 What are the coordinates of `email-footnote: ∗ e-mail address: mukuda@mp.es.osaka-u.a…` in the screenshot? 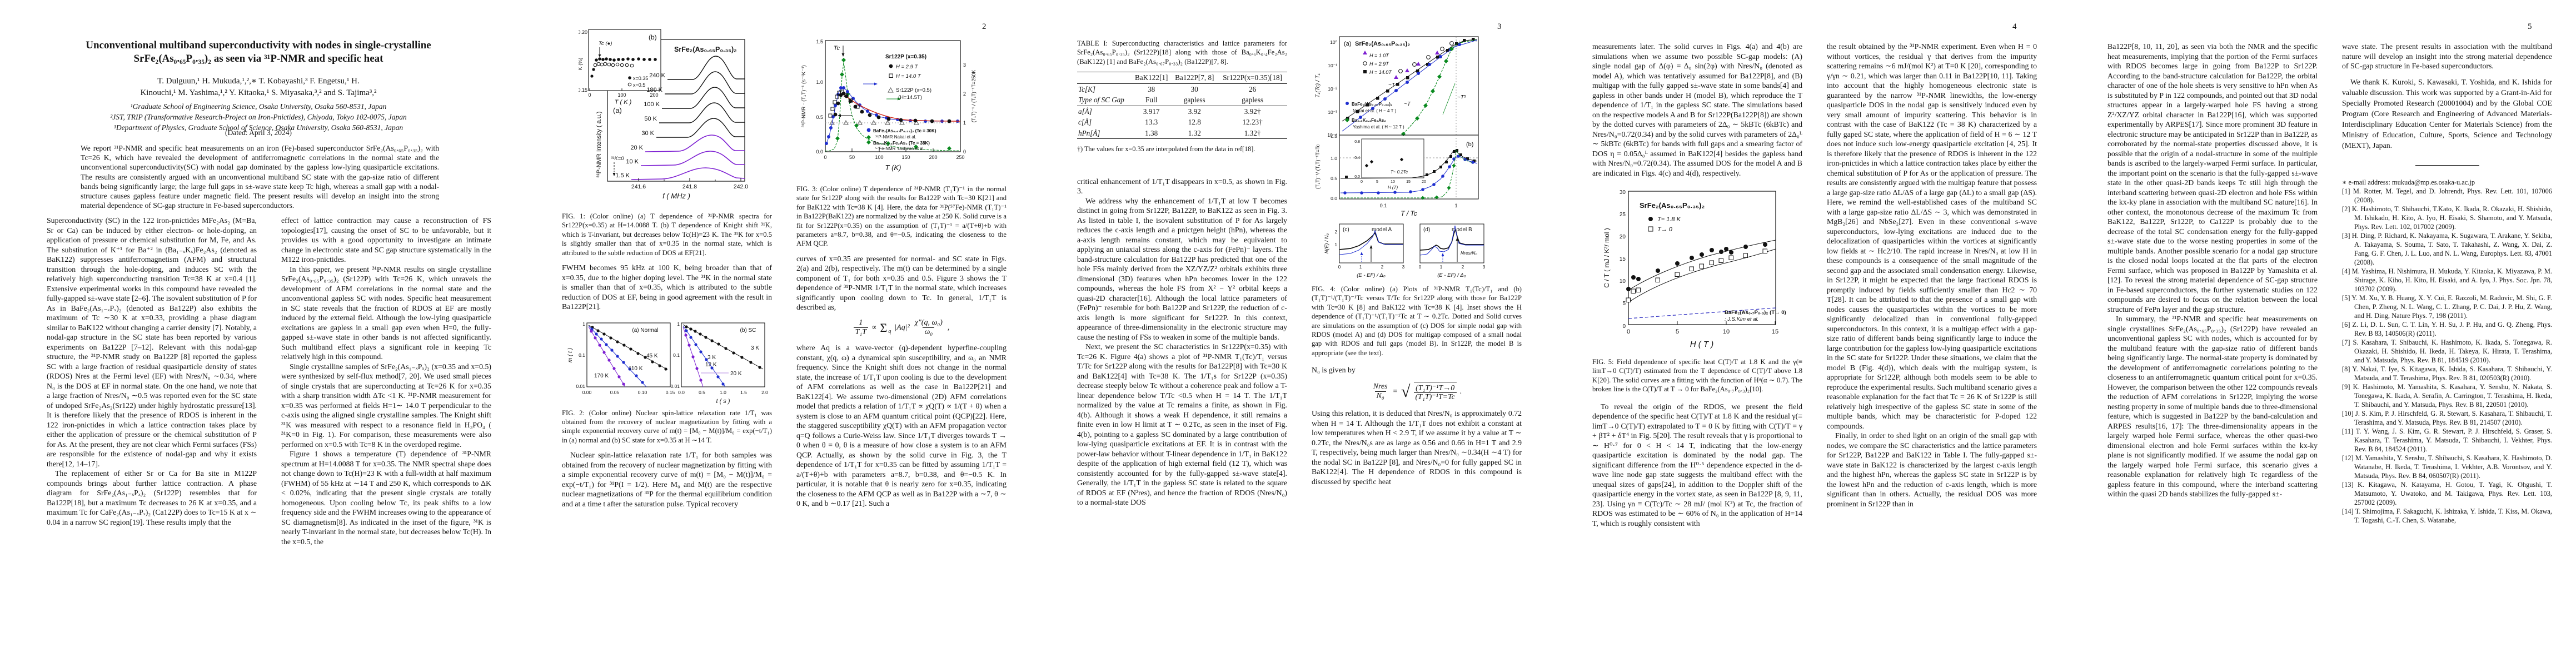 It's located at (2408, 182).